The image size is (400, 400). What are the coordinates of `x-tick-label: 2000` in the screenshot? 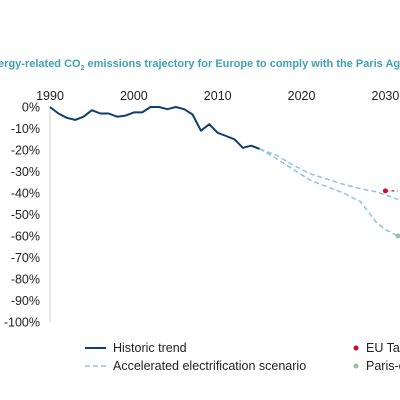 It's located at (134, 96).